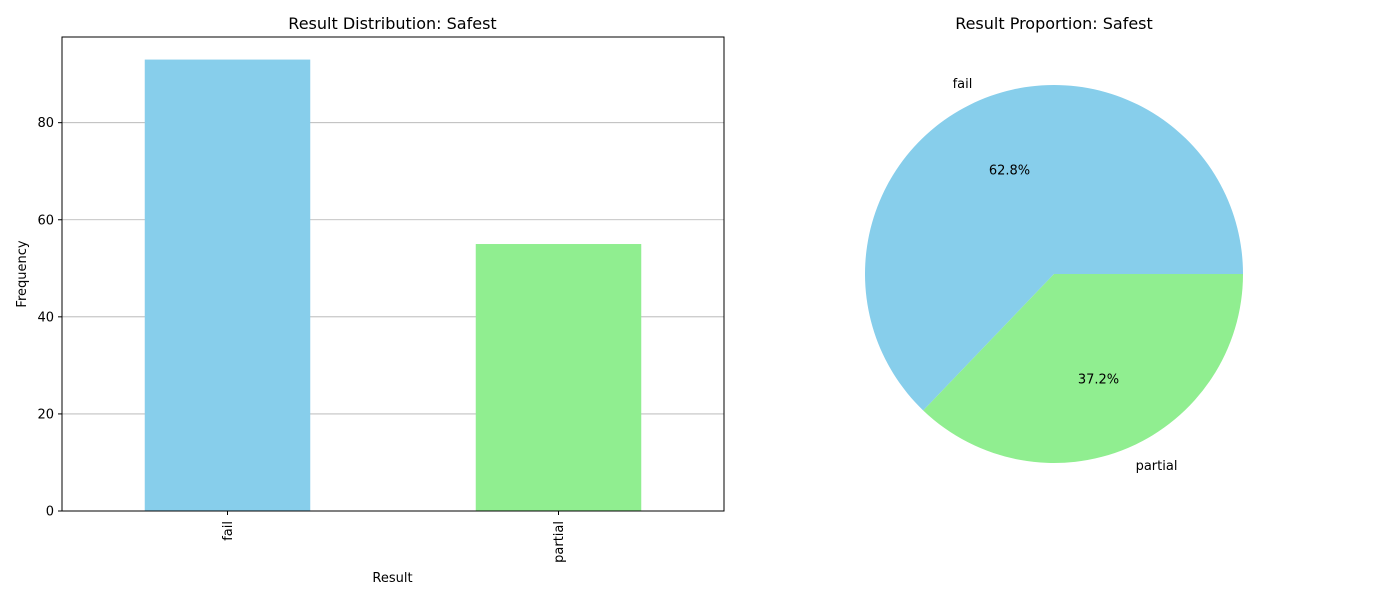 The width and height of the screenshot is (1400, 600). I want to click on bar-y-tick-label: 20, so click(45, 414).